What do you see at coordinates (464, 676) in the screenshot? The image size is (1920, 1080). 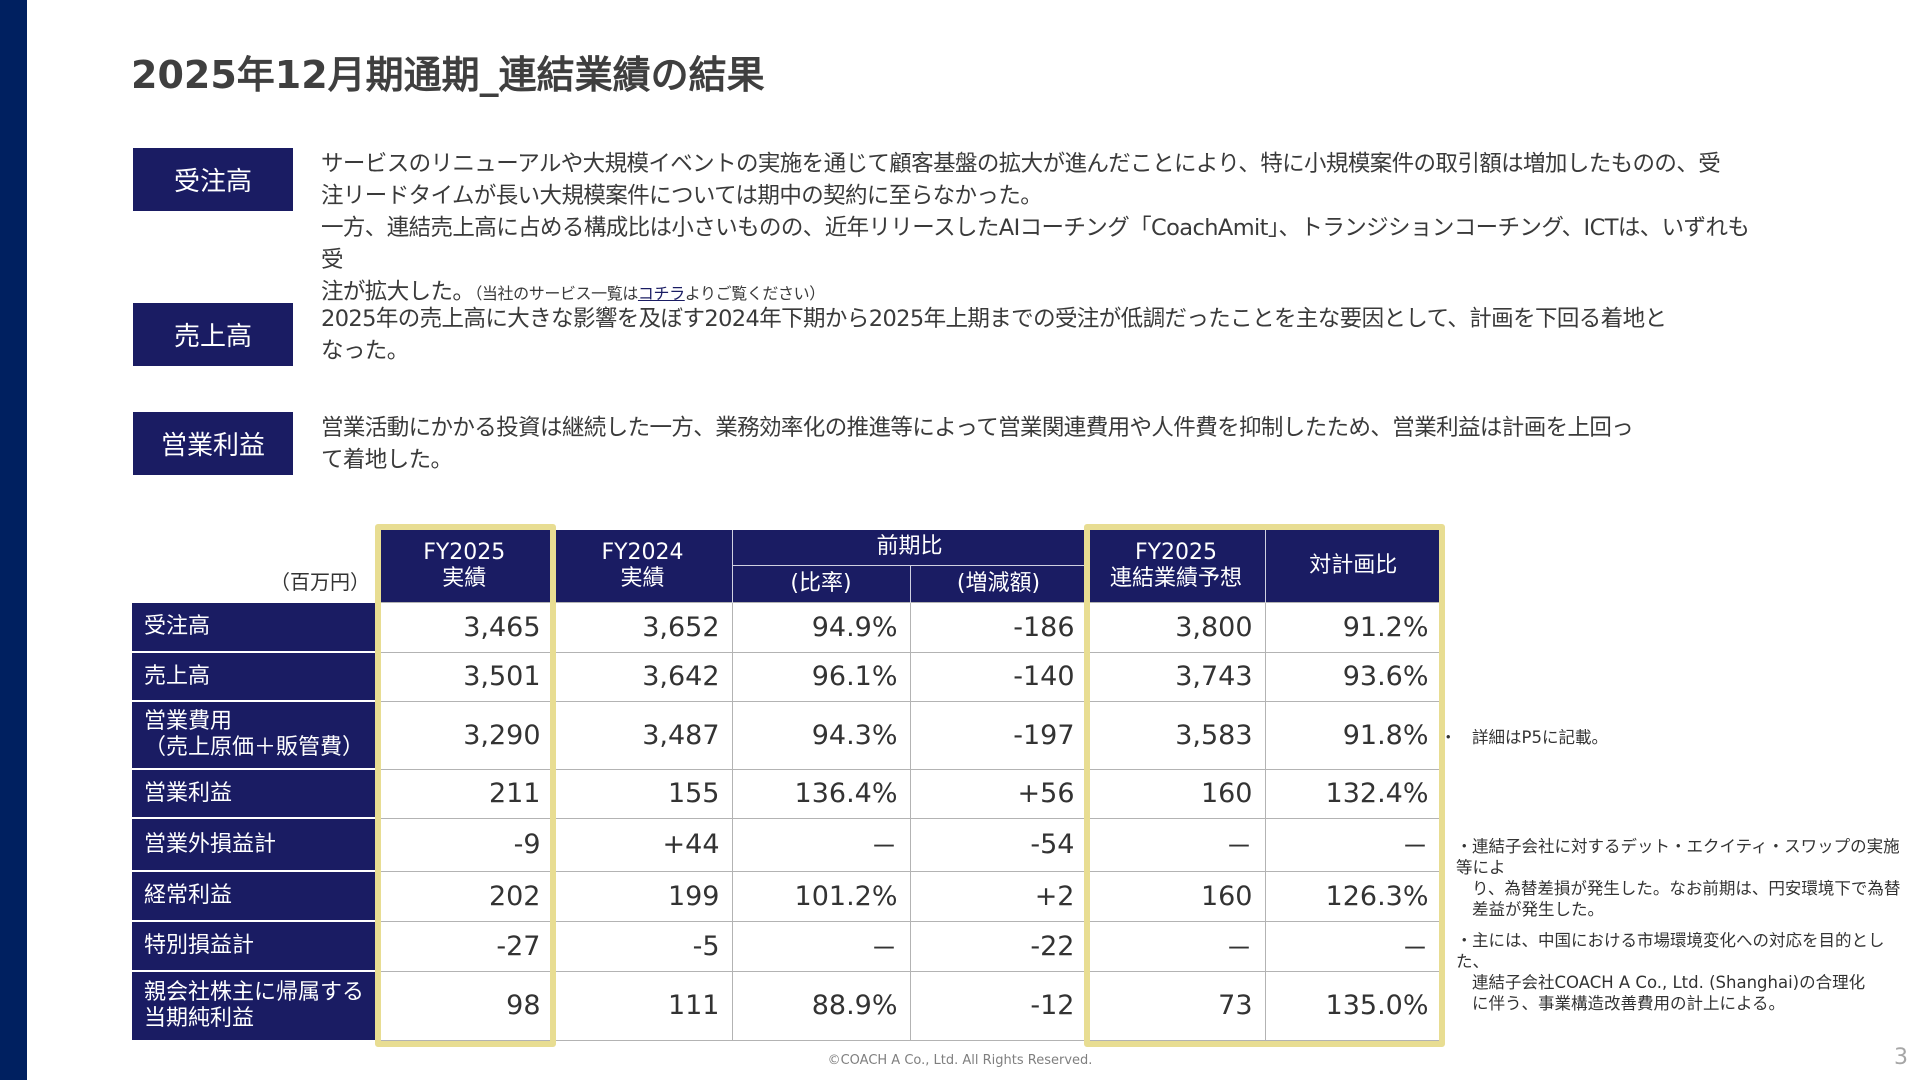 I see `cell-fy2025: 3,501` at bounding box center [464, 676].